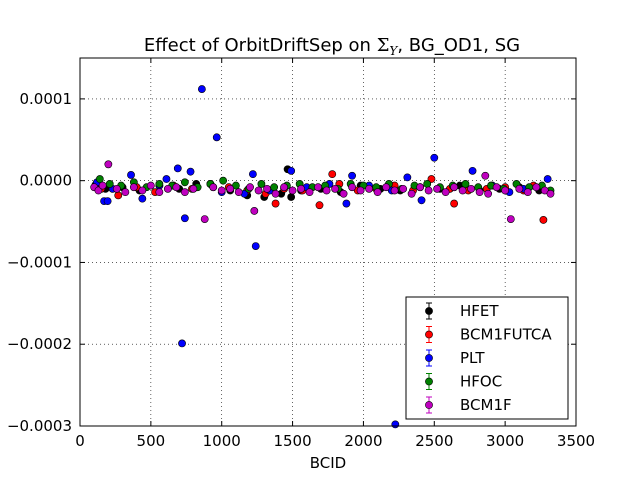 The height and width of the screenshot is (480, 640). What do you see at coordinates (46, 99) in the screenshot?
I see `y-tick-label: 0.0001` at bounding box center [46, 99].